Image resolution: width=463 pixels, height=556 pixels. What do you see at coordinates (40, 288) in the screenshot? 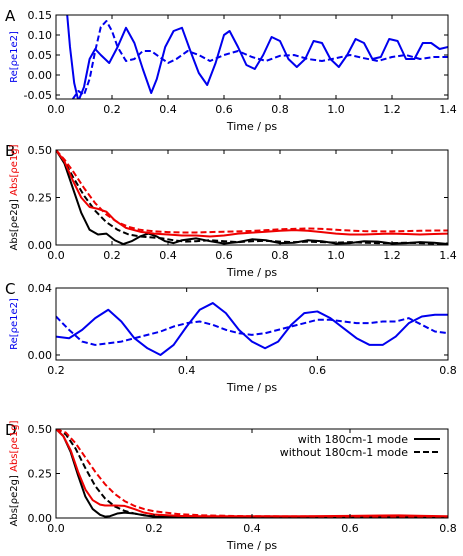
I see `y-tick-label: 0.04` at bounding box center [40, 288].